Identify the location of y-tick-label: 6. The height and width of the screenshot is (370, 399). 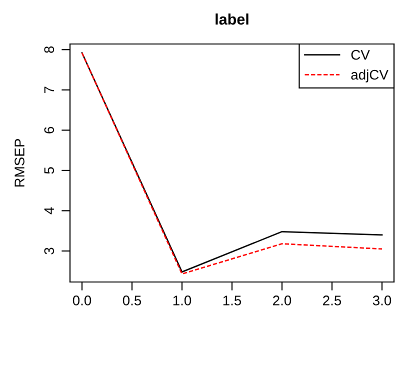
(49, 130).